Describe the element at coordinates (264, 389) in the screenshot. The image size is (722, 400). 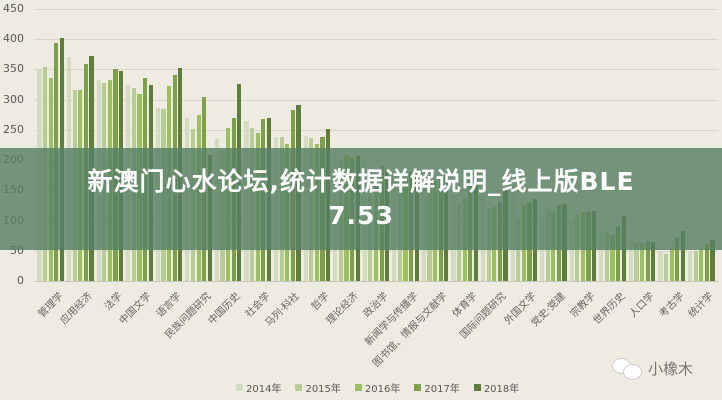
I see `legend-label: 2014年` at that location.